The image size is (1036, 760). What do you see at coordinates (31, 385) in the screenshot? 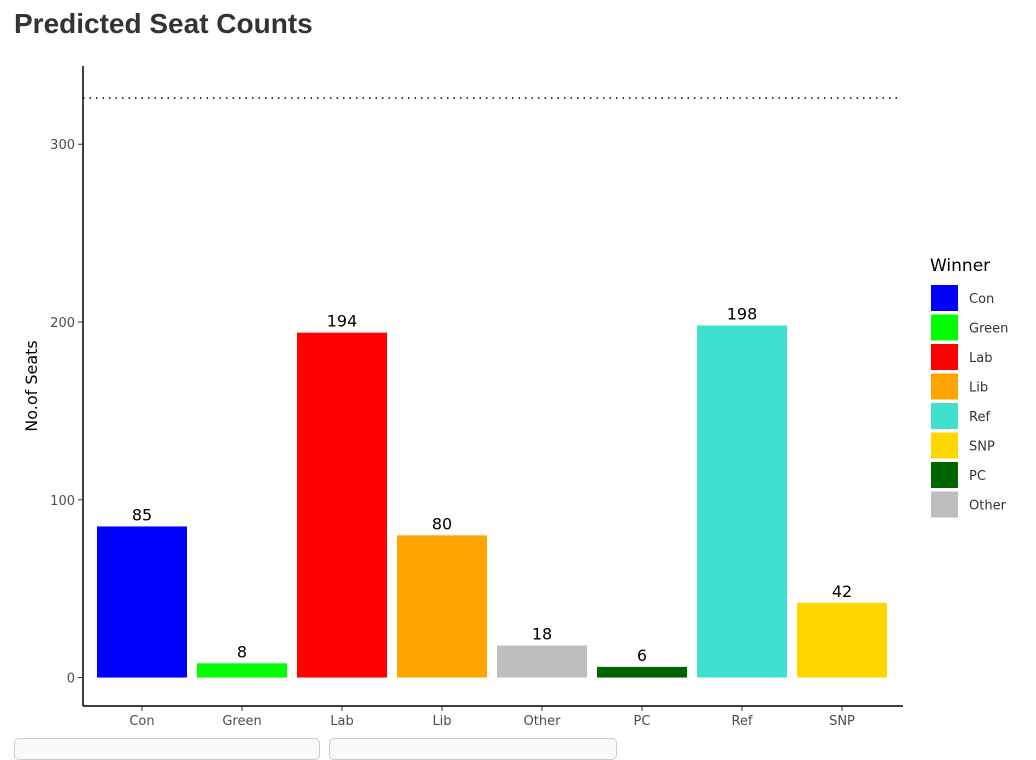
I see `y-axis-label: No.of Seats` at bounding box center [31, 385].